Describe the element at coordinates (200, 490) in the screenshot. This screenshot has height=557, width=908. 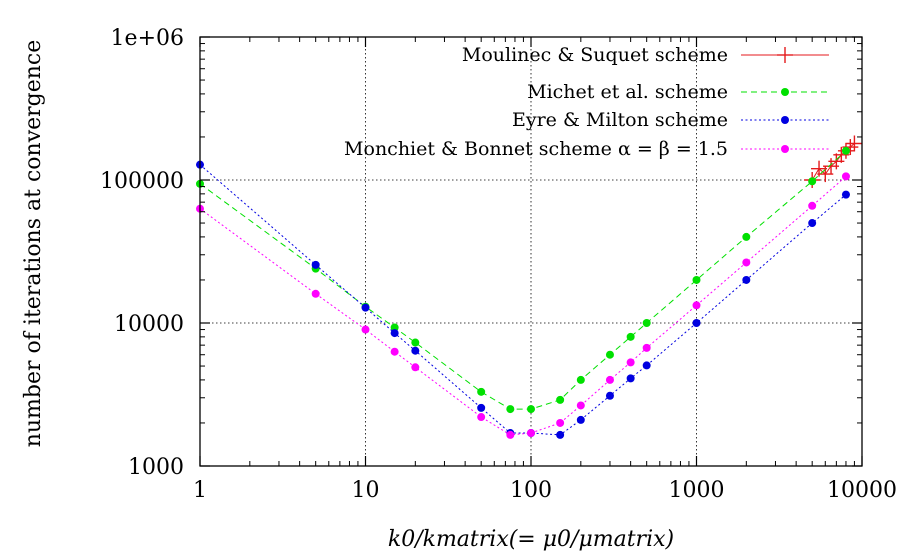
I see `x-tick-label: 1` at that location.